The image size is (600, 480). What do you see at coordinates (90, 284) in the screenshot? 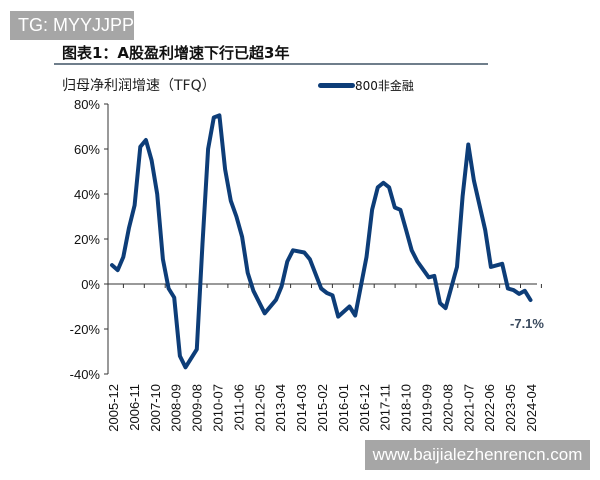
I see `y-tick-label: 0%` at bounding box center [90, 284].